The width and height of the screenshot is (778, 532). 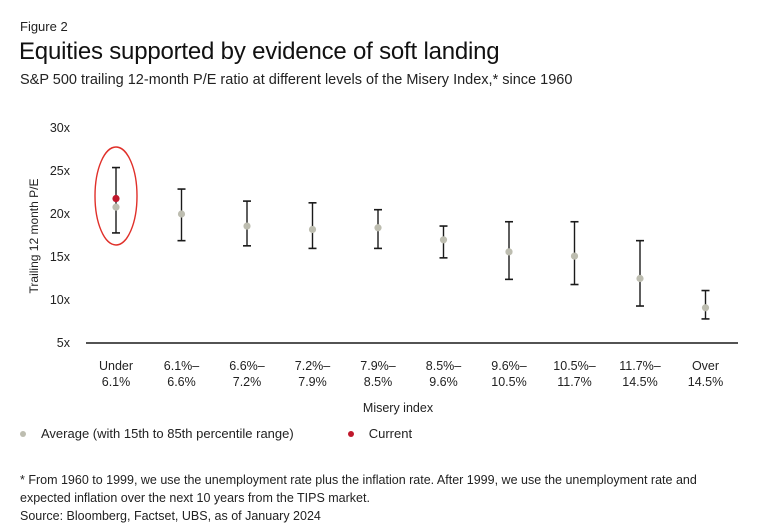 What do you see at coordinates (377, 366) in the screenshot?
I see `x-tick-label-line1: 7.9%–` at bounding box center [377, 366].